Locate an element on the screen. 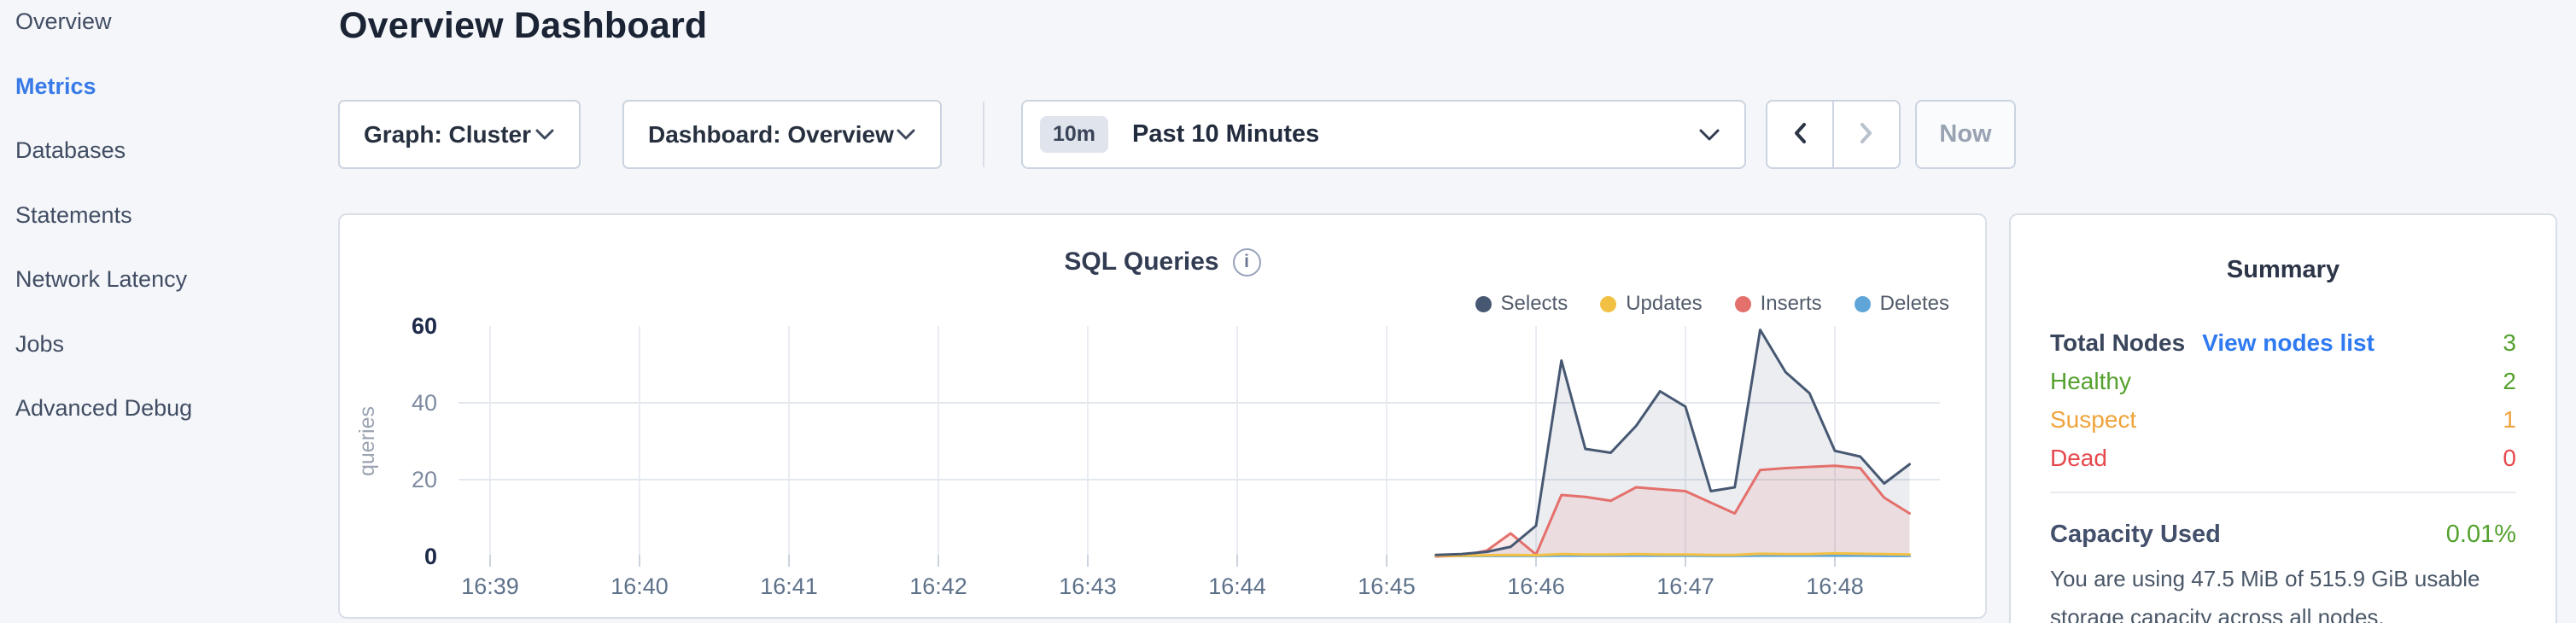  svg-text: 16:41 is located at coordinates (789, 586).